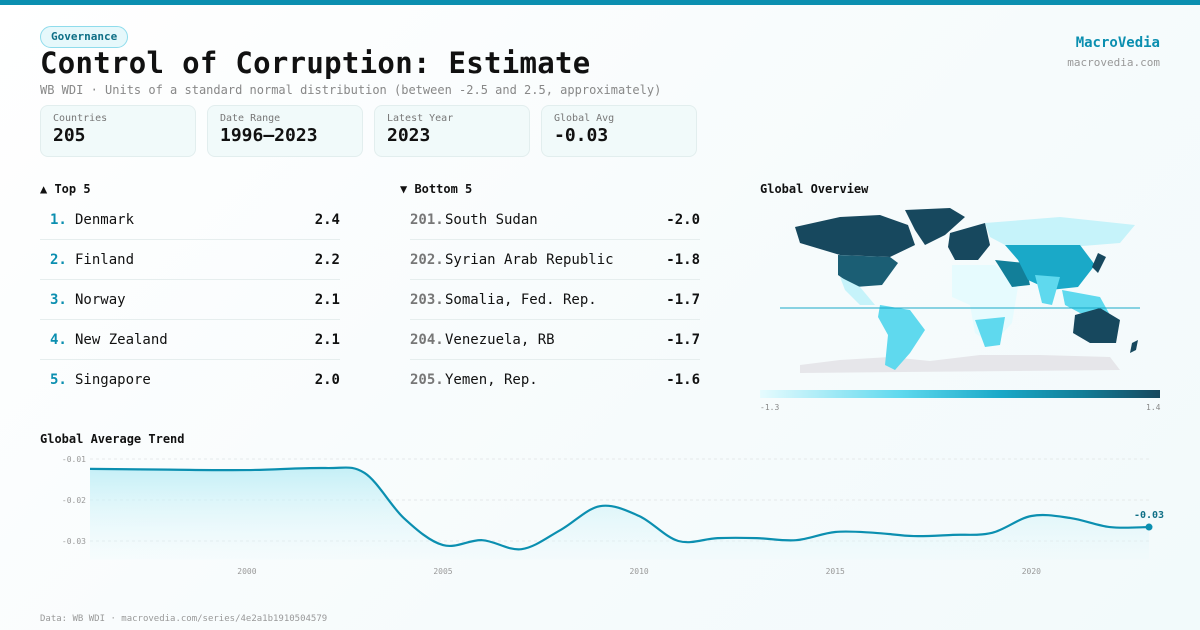 The height and width of the screenshot is (630, 1200). I want to click on stat-label: Date Range, so click(250, 118).